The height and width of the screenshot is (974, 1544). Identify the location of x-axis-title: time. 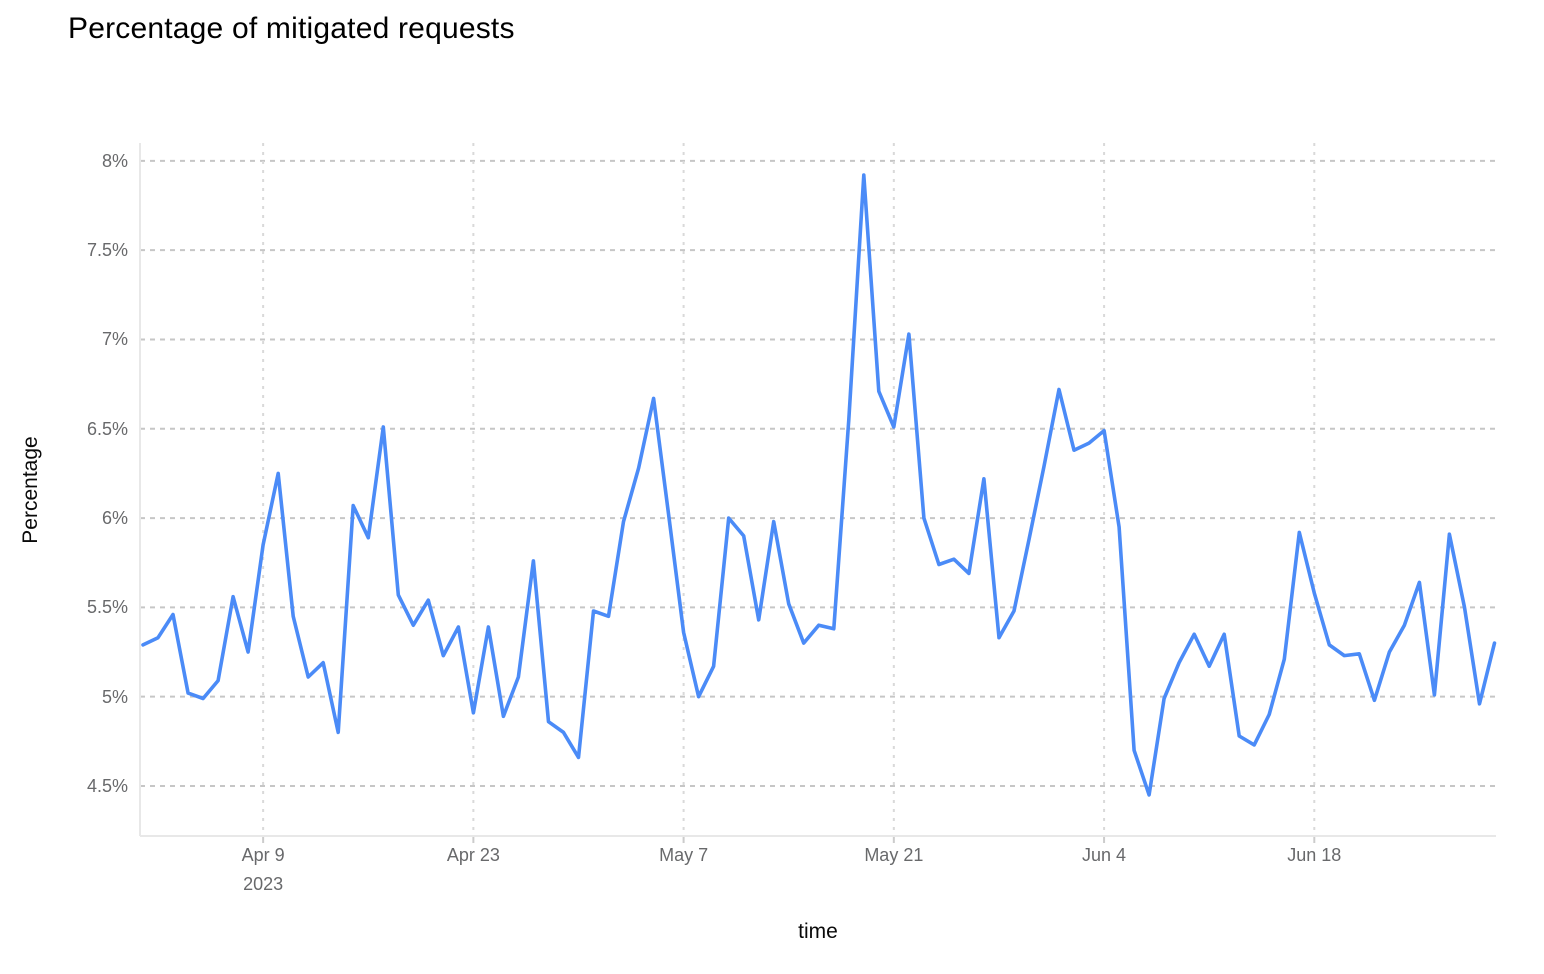
(818, 931).